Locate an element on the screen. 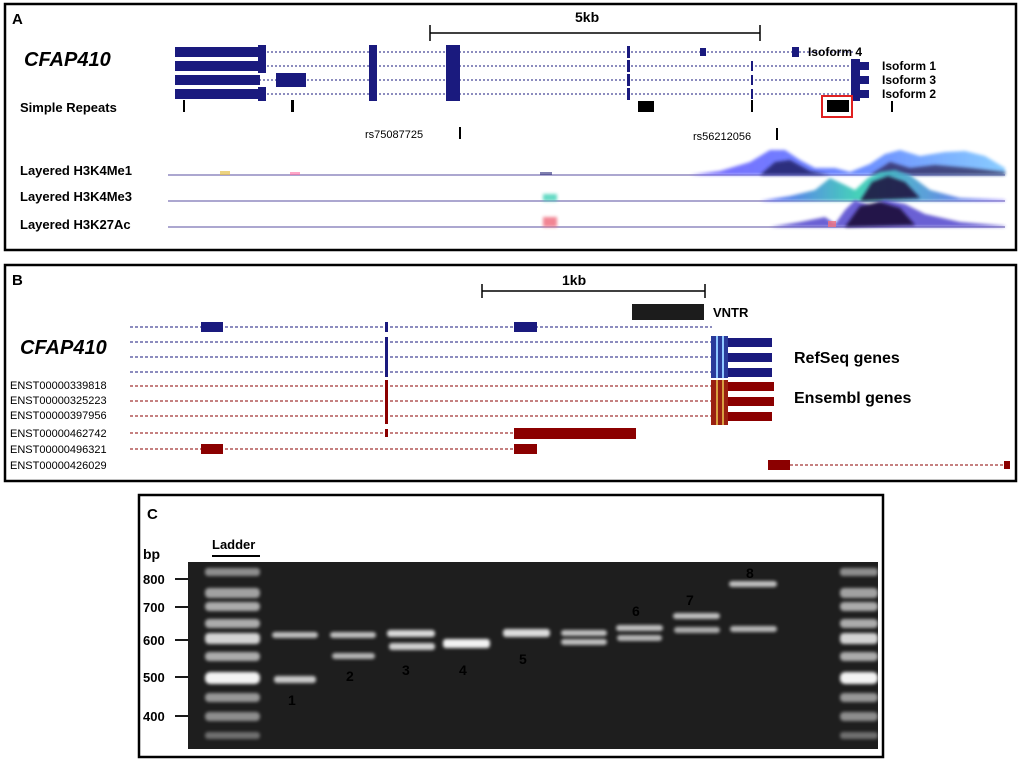 The height and width of the screenshot is (767, 1021). ladder-label: Ladder is located at coordinates (233, 544).